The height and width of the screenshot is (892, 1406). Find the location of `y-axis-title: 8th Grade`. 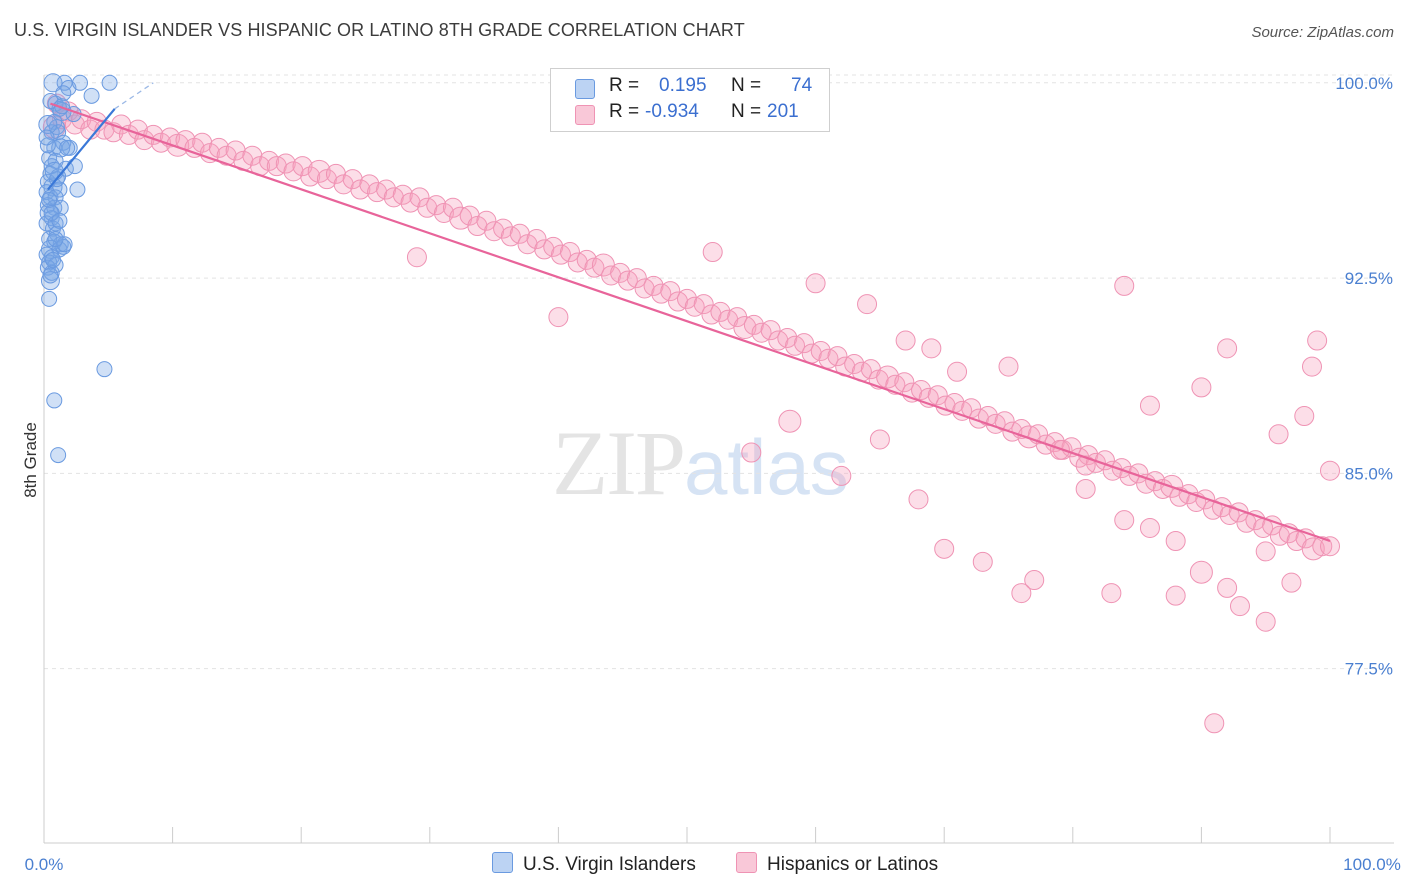

y-axis-title: 8th Grade is located at coordinates (30, 460).